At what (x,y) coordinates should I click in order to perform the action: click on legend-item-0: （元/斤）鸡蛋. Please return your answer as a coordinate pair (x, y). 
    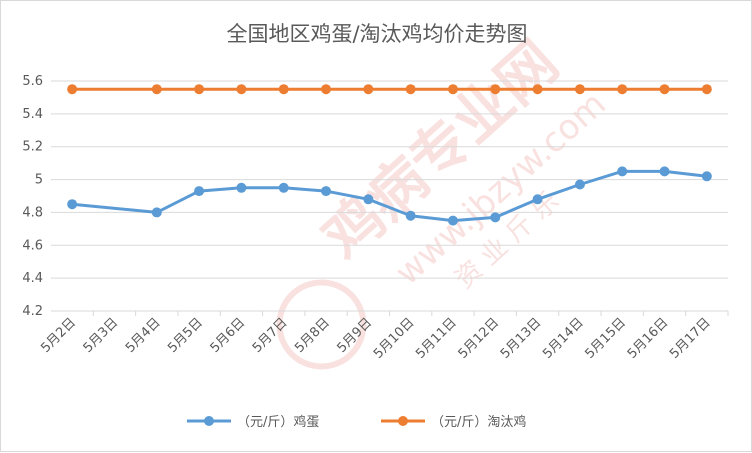
    Looking at the image, I should click on (253, 422).